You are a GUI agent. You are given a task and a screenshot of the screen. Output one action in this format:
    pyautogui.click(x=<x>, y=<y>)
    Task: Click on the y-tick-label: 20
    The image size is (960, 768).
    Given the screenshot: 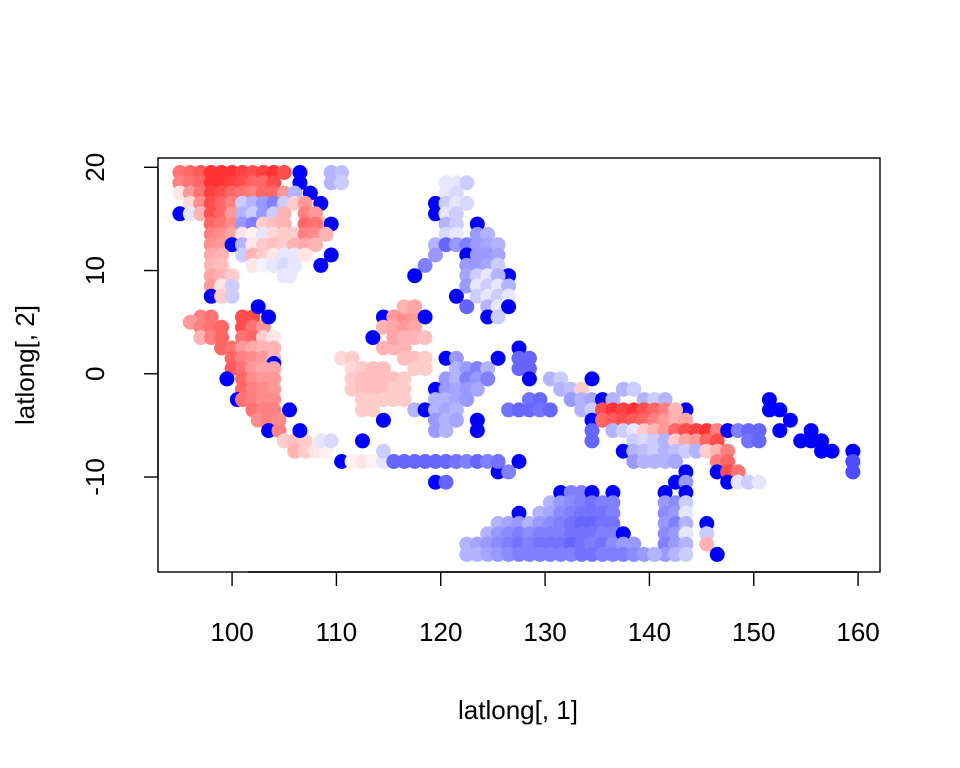 What is the action you would take?
    pyautogui.click(x=95, y=167)
    